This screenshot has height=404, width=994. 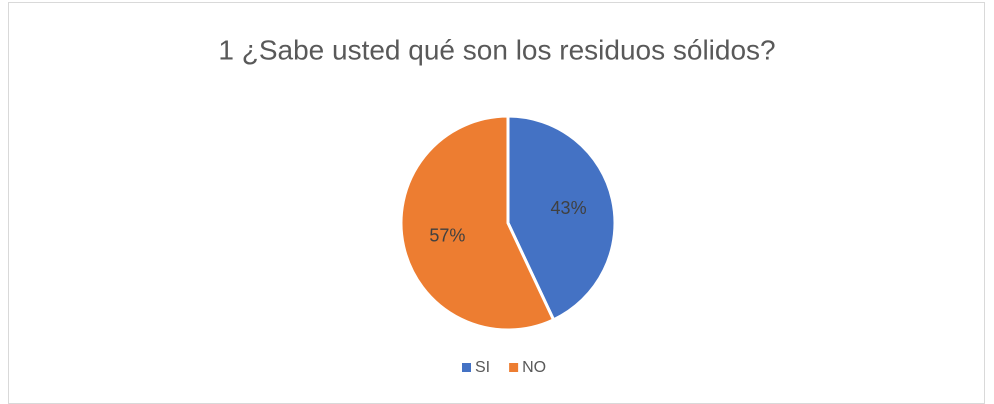 I want to click on legend-label: NO, so click(x=534, y=367).